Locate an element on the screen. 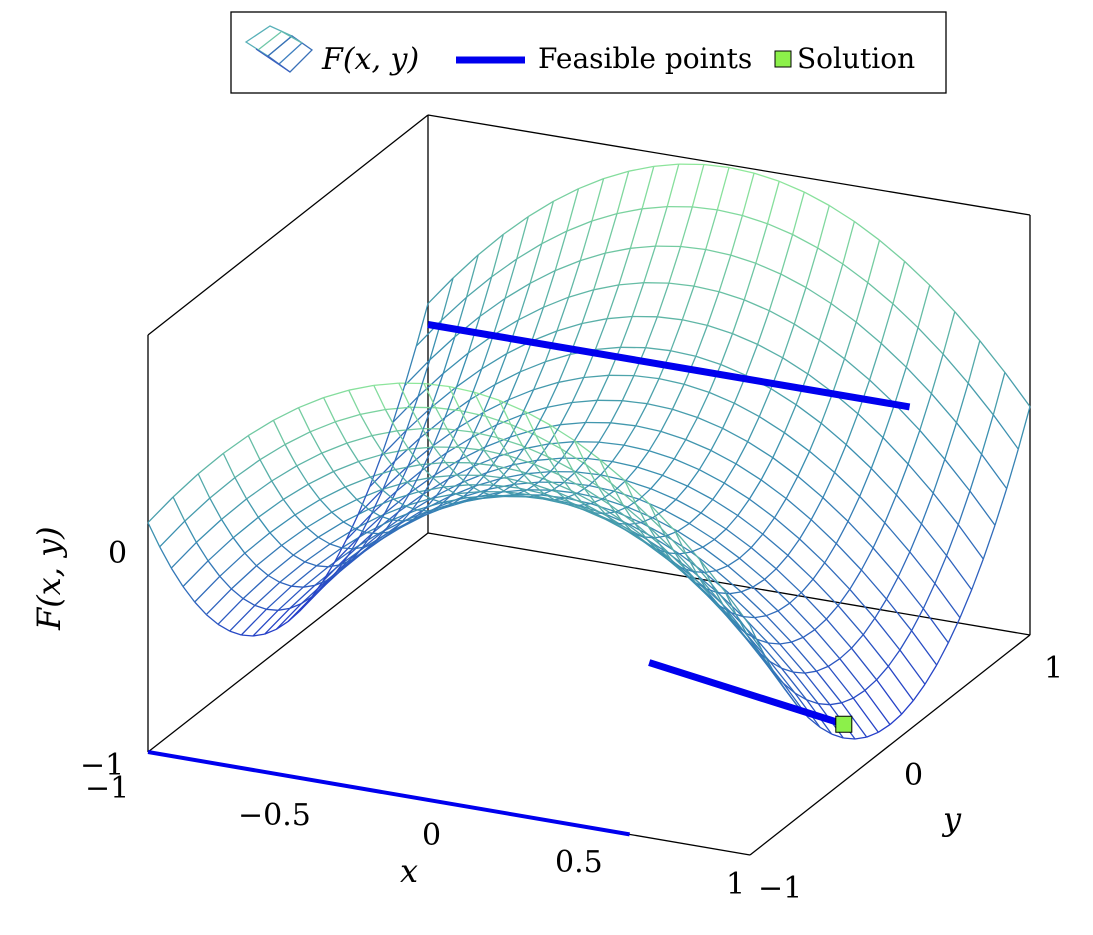 The image size is (1093, 935). near-solution-line is located at coordinates (746, 693).